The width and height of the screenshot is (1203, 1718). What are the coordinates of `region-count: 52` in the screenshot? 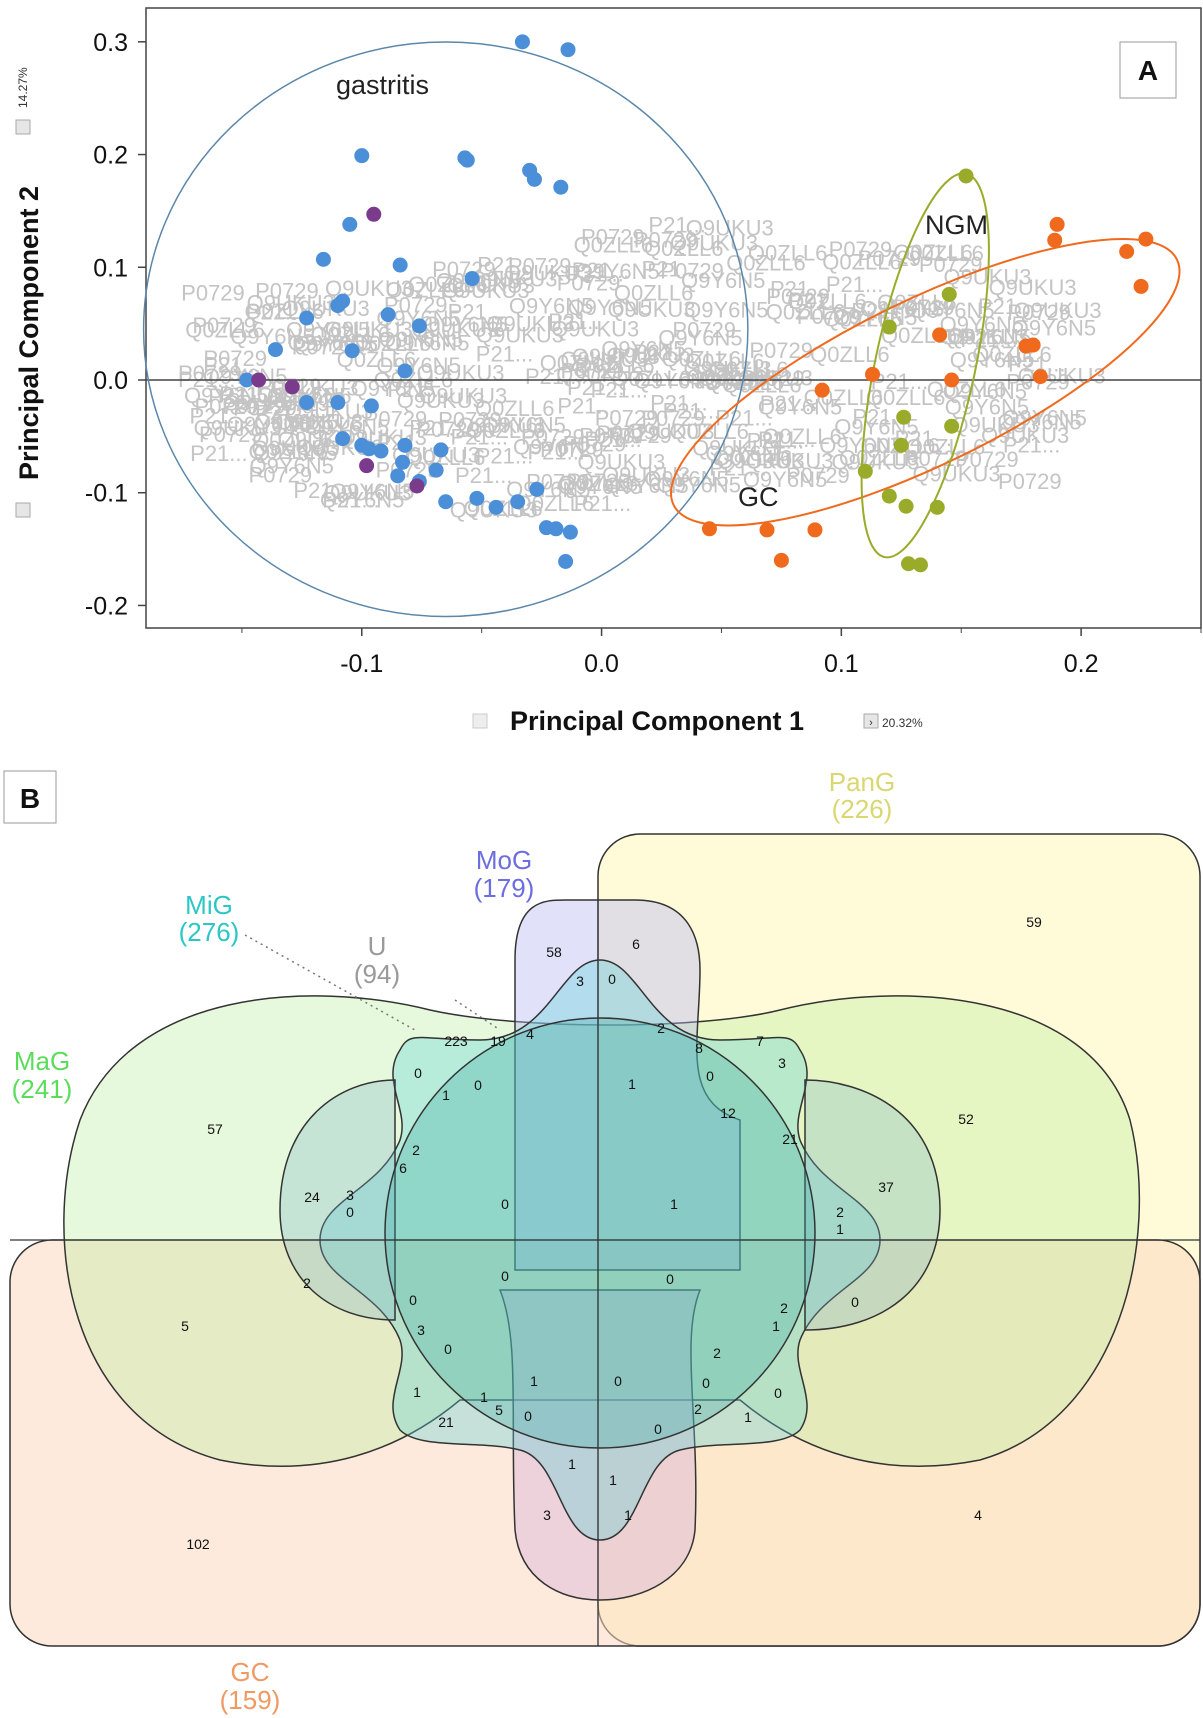 It's located at (966, 1119).